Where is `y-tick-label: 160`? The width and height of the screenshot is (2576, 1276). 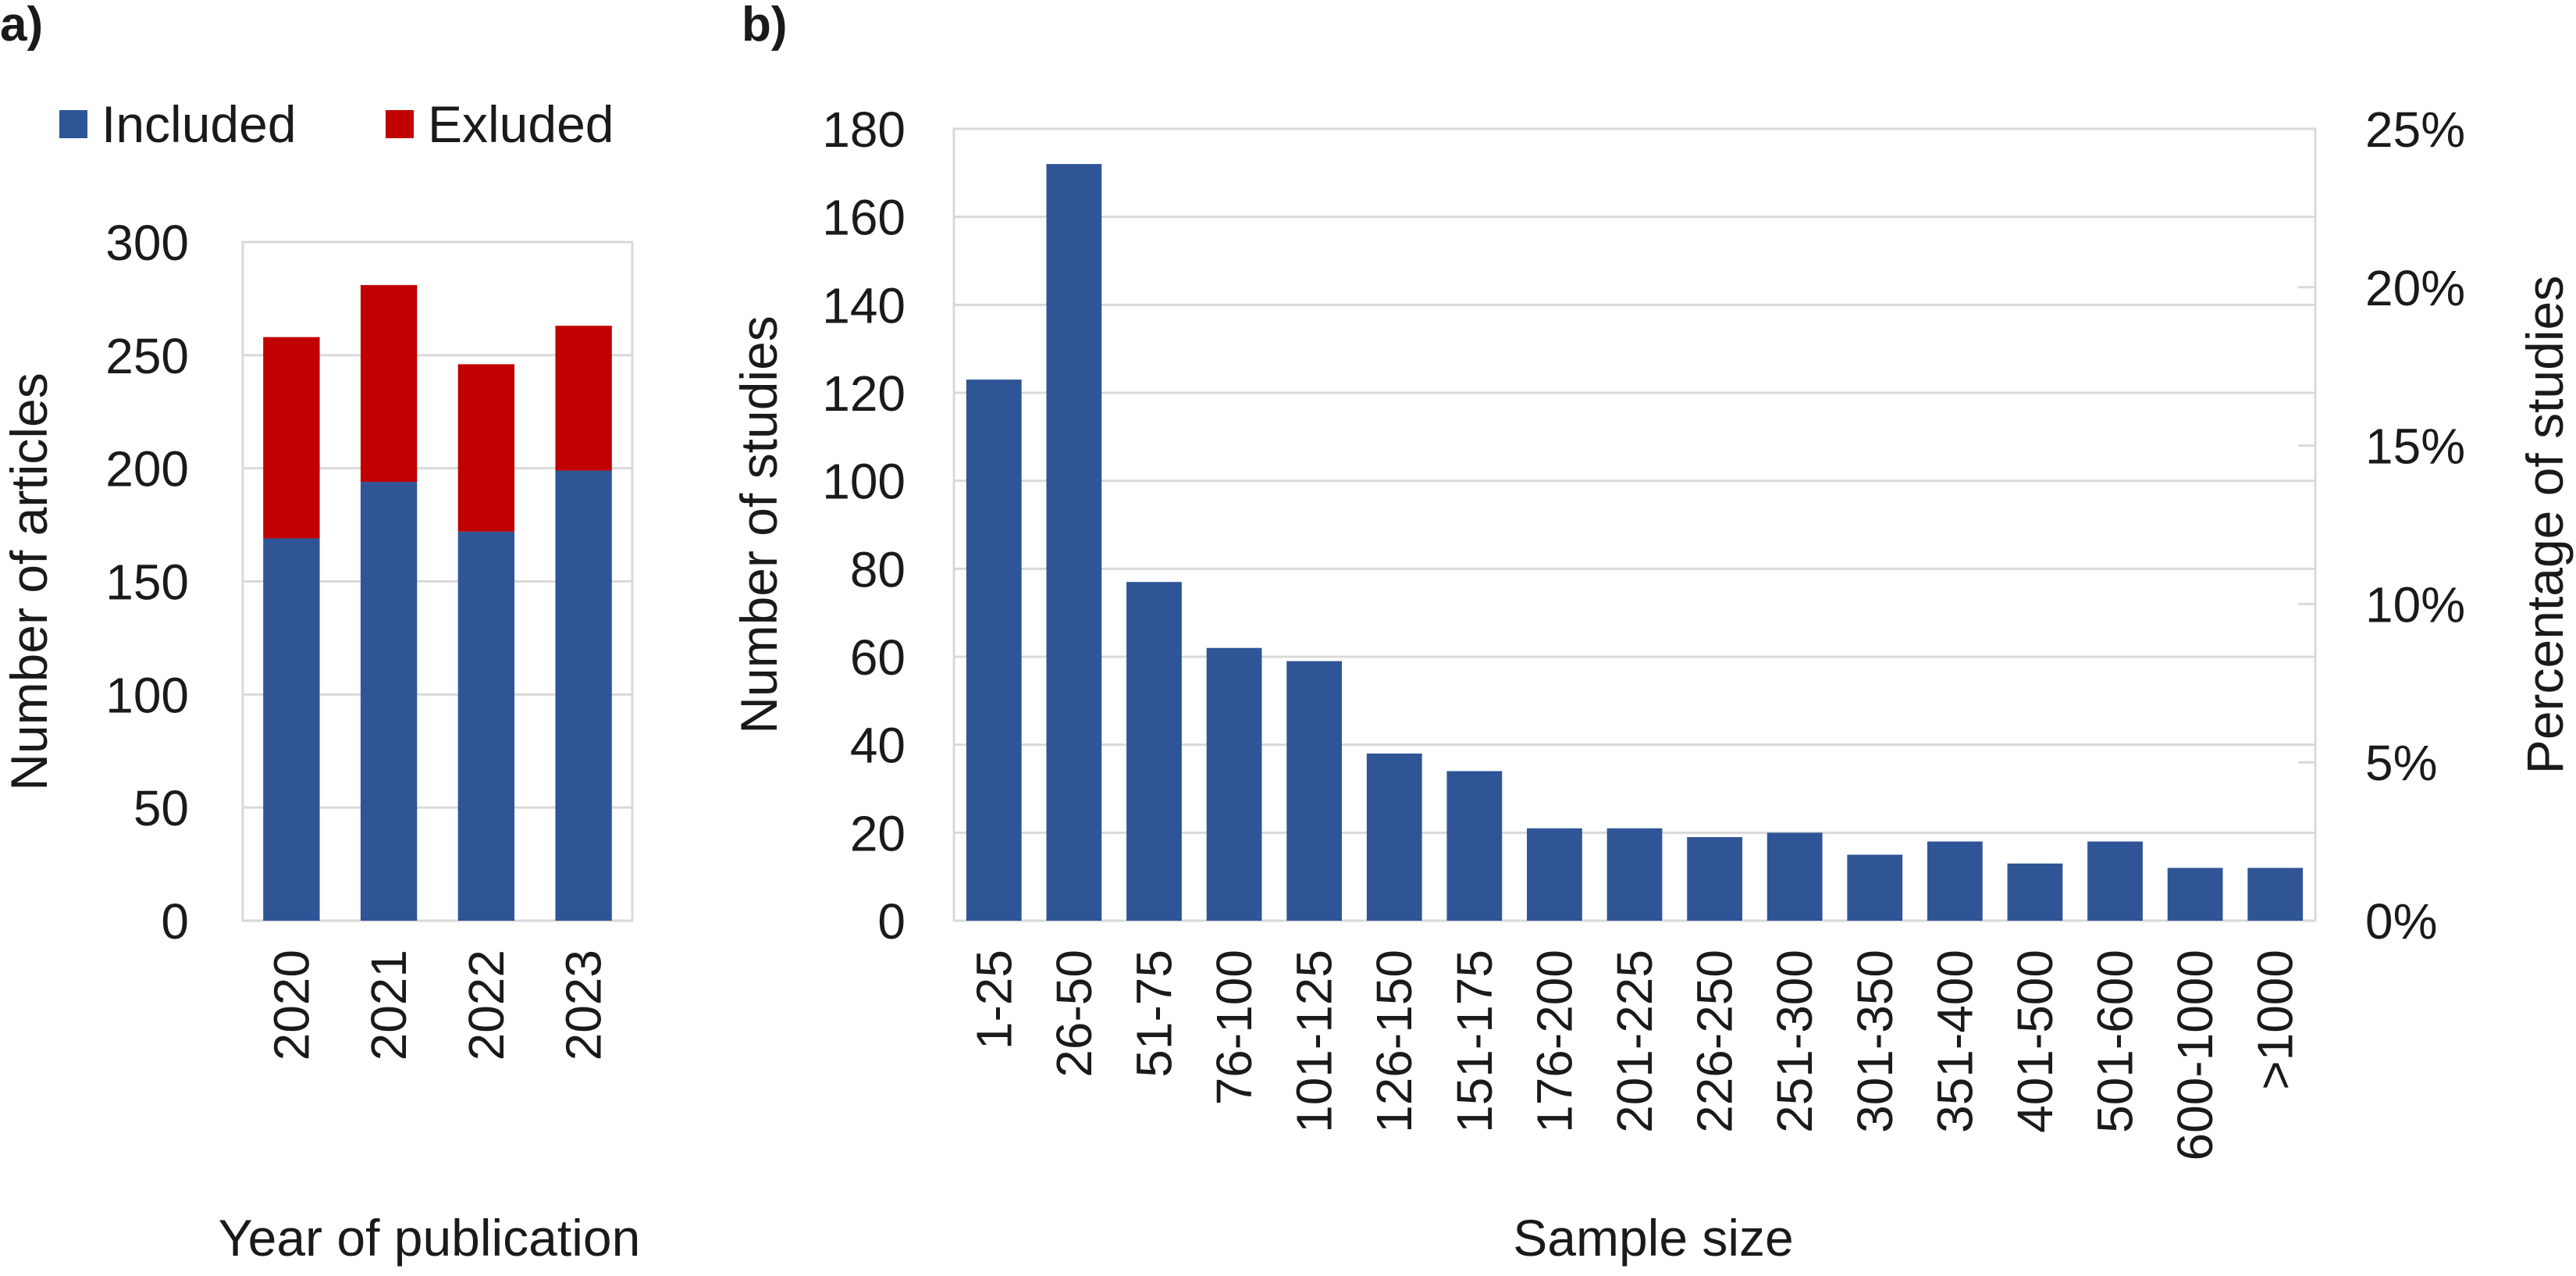
y-tick-label: 160 is located at coordinates (864, 218).